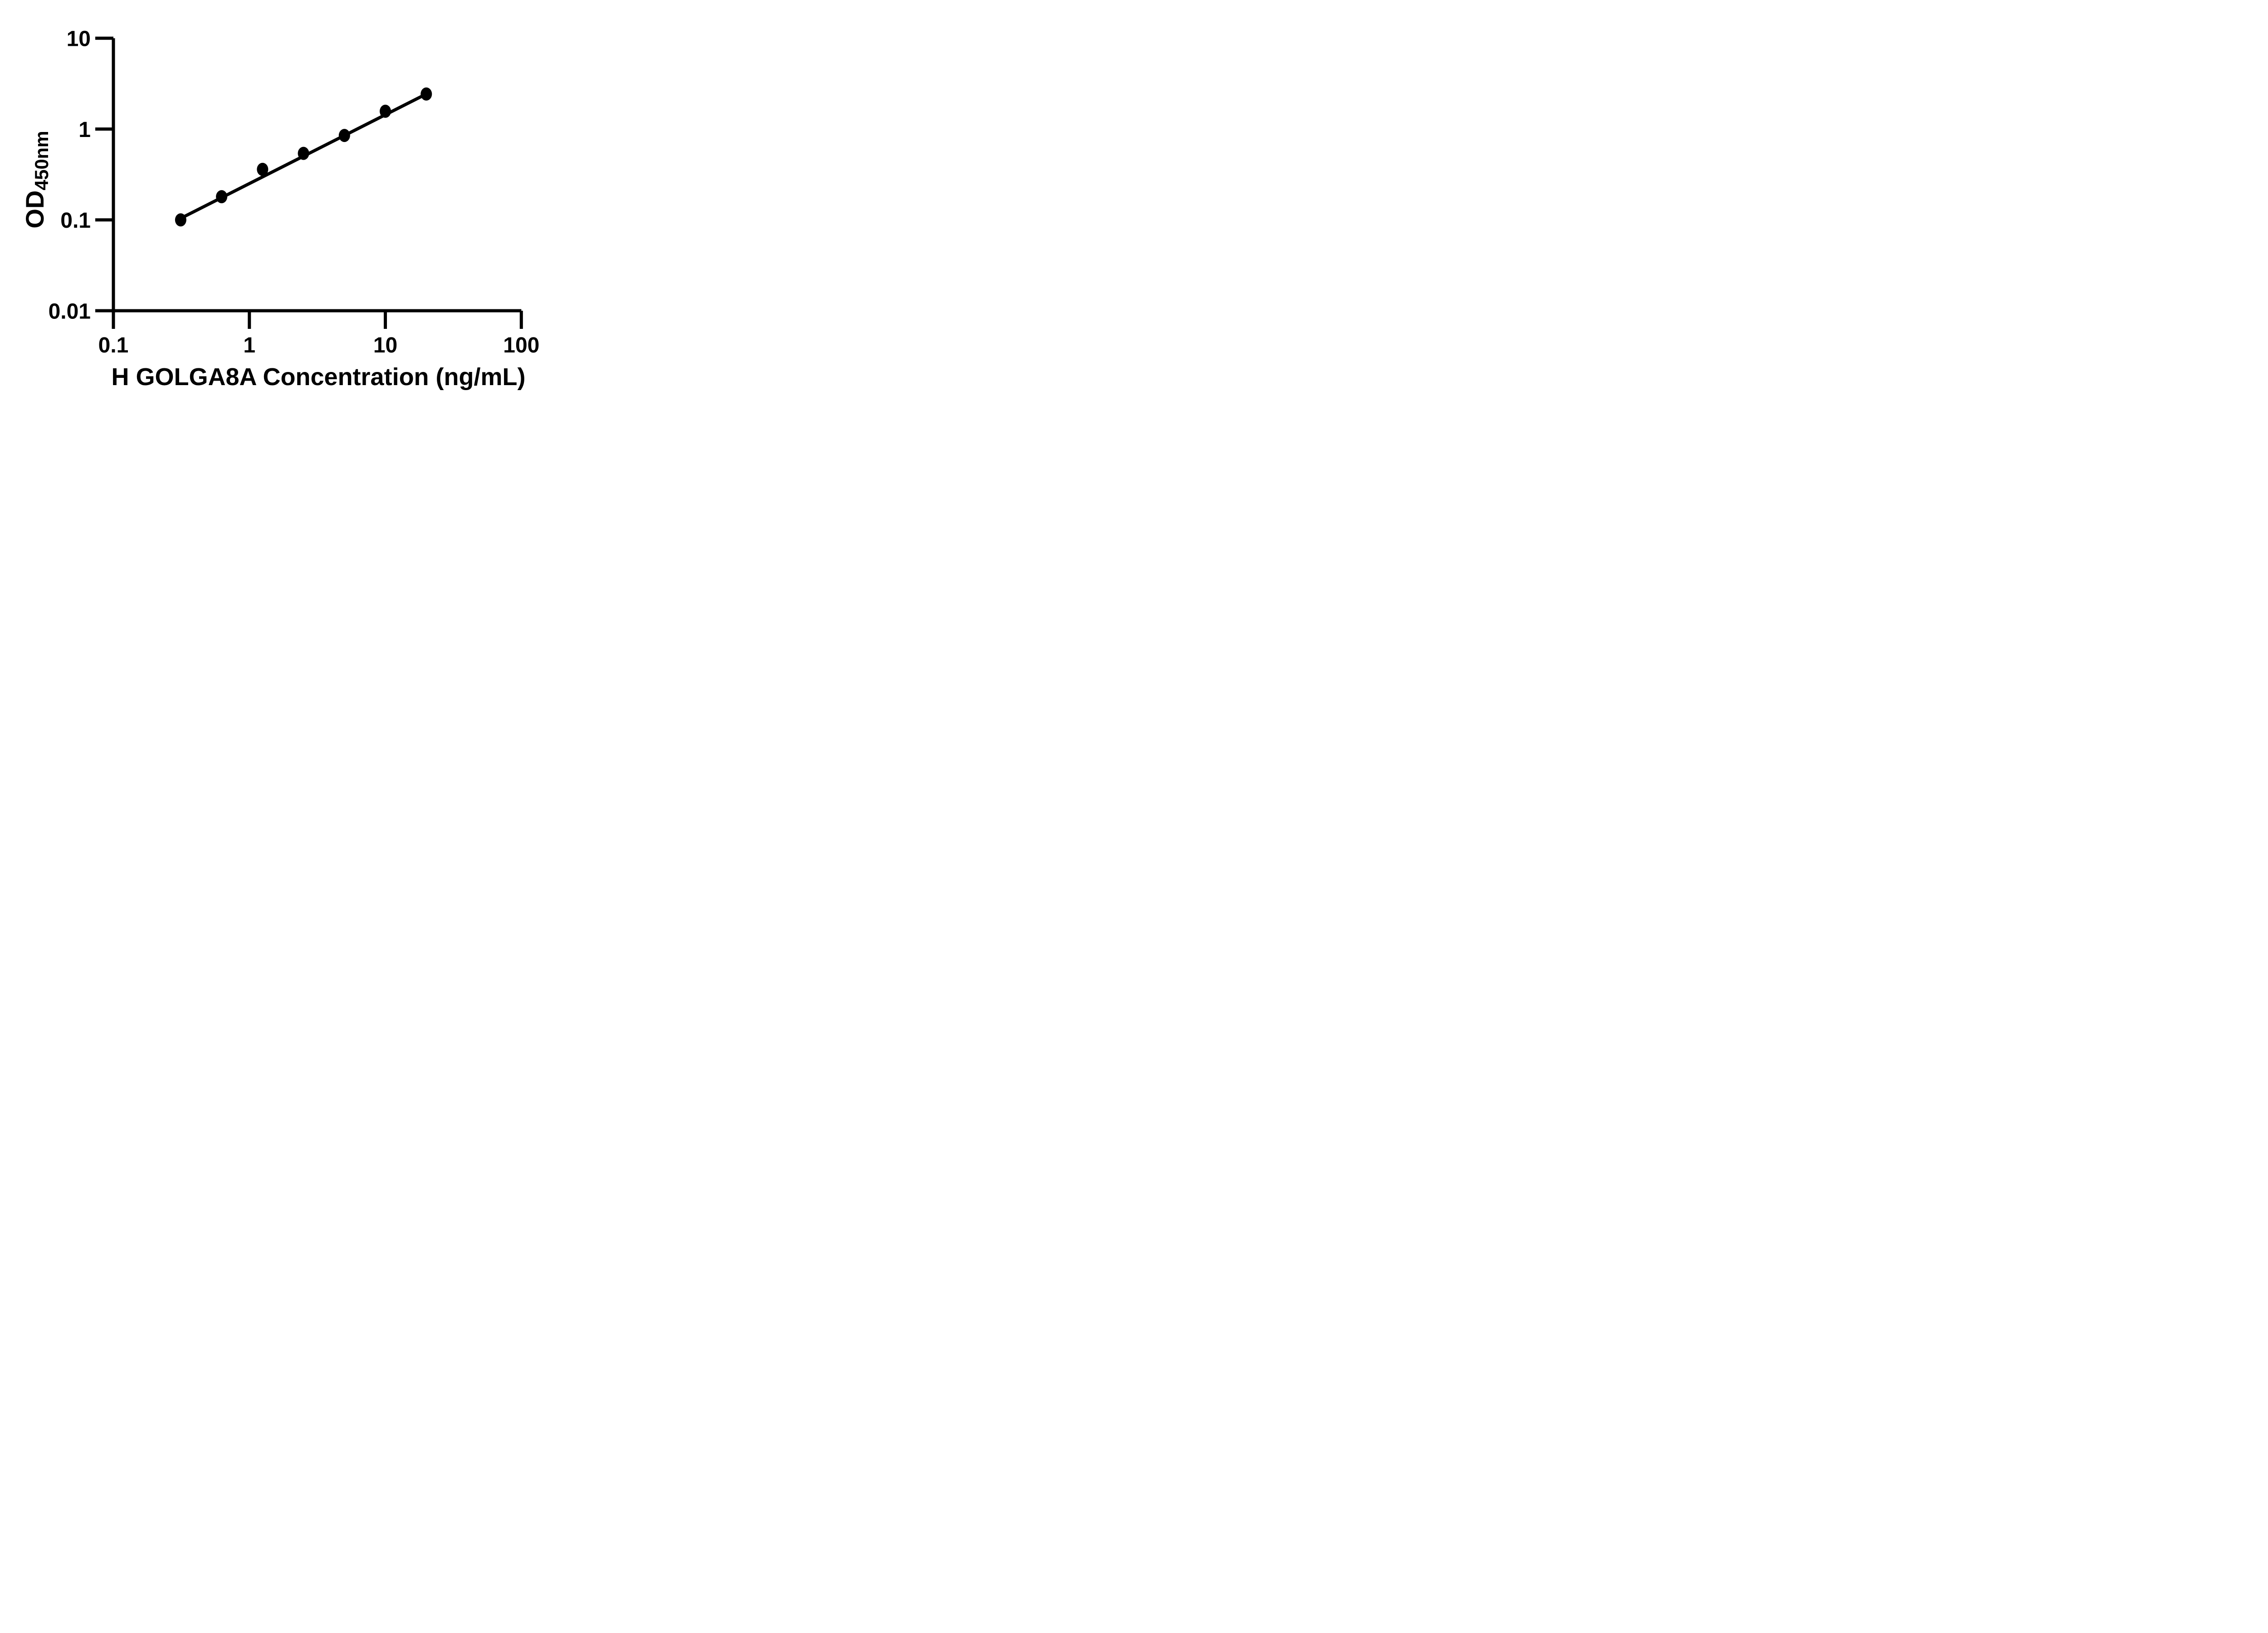 This screenshot has width=2268, height=1633. Describe the element at coordinates (41, 161) in the screenshot. I see `y-axis-title-subscript: 450nm` at that location.